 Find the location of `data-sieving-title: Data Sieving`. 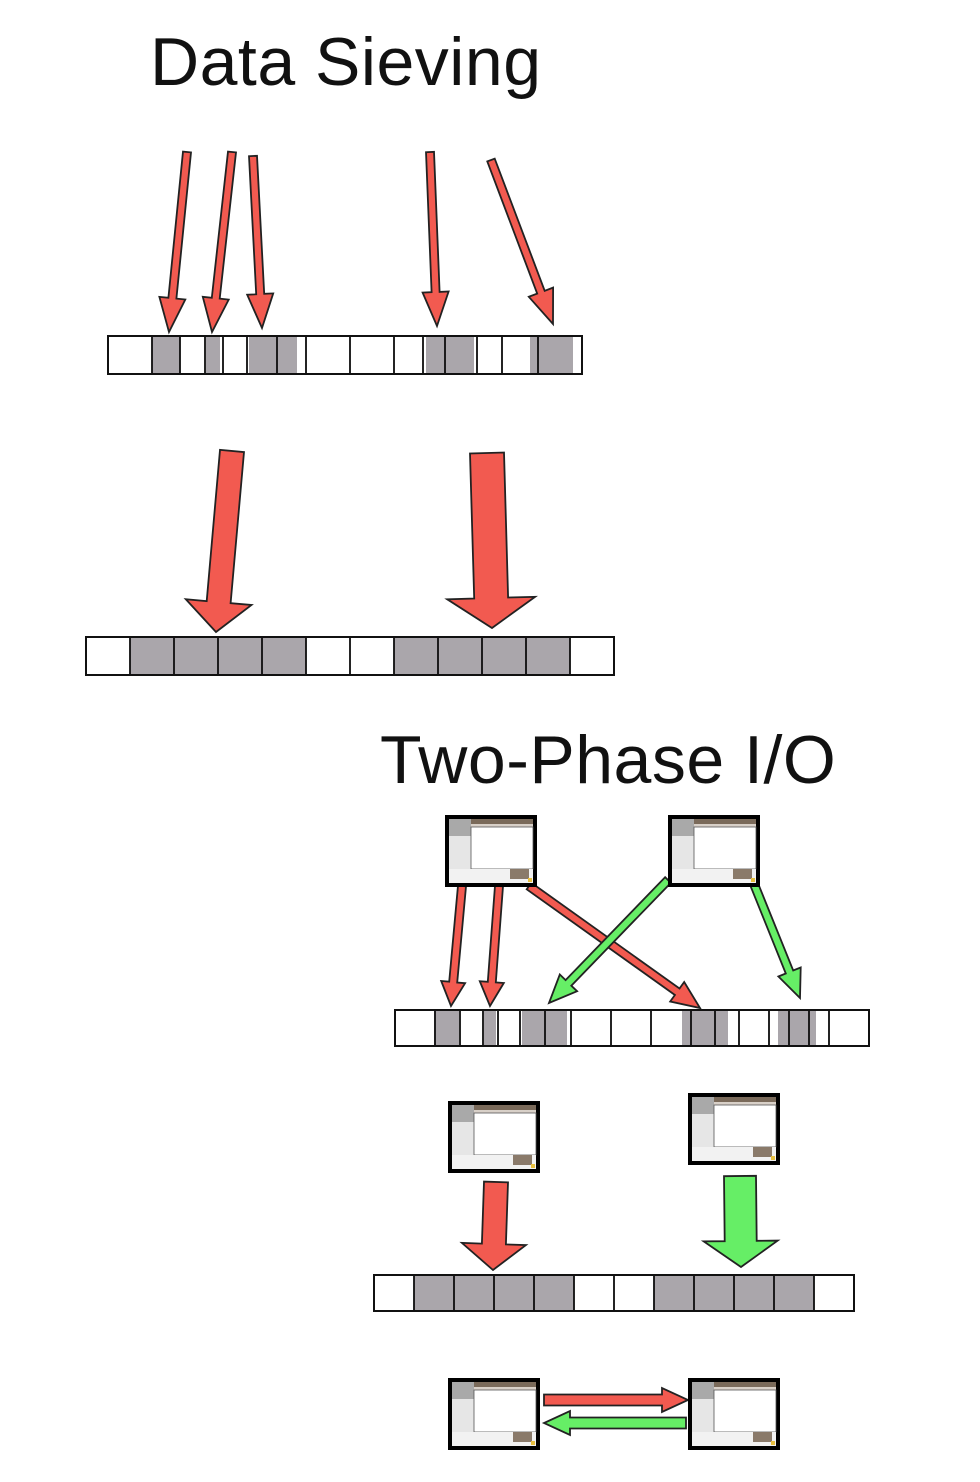

data-sieving-title: Data Sieving is located at coordinates (346, 62).